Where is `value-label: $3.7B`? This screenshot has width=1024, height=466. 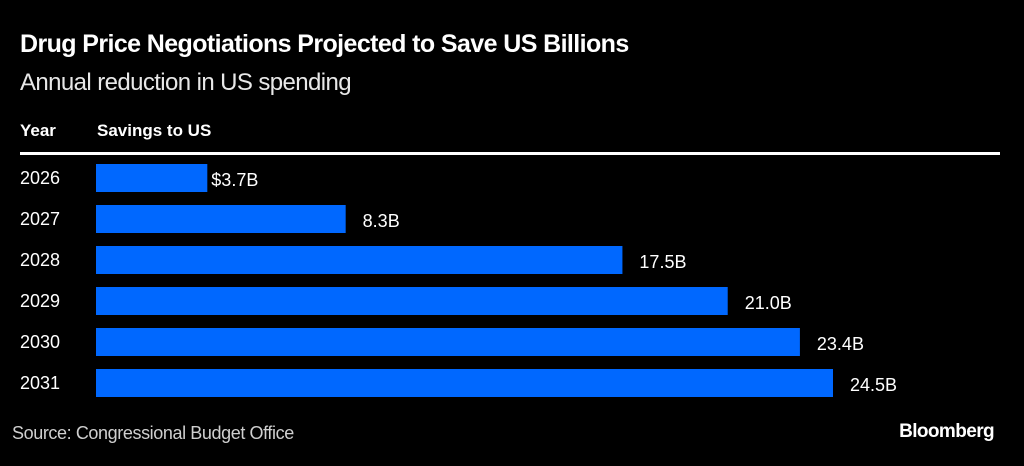 value-label: $3.7B is located at coordinates (234, 180).